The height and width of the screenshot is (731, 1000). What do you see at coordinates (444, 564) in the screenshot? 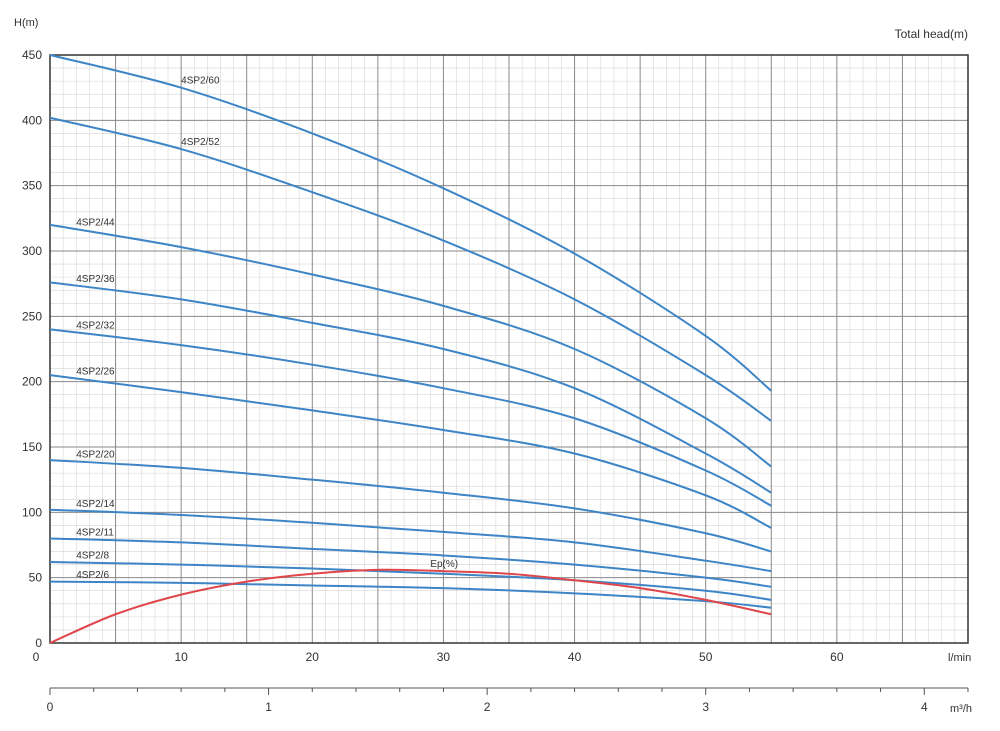
I see `efficiency-label: Ep(%)` at bounding box center [444, 564].